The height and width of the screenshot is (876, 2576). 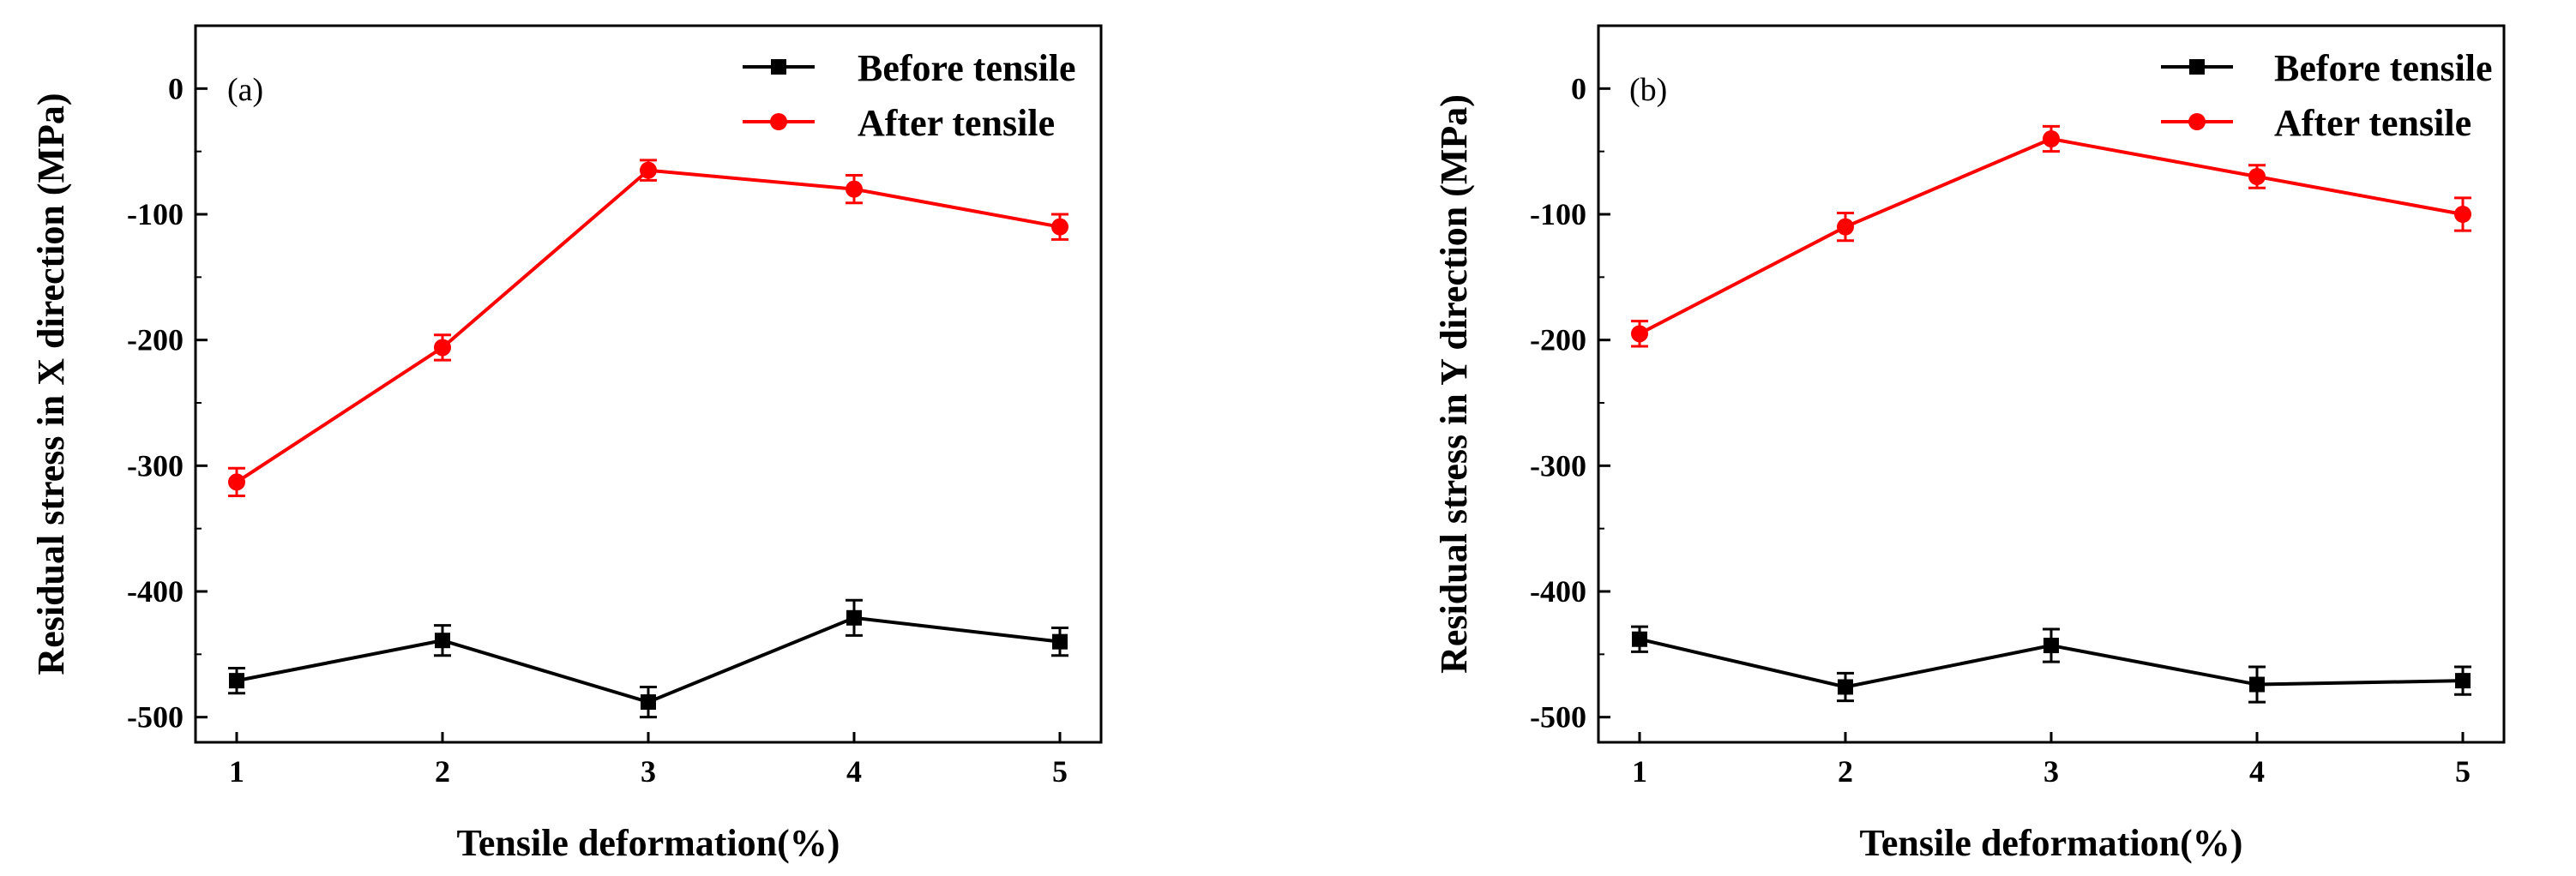 I want to click on x-tick-label-b-5: 5, so click(x=2463, y=771).